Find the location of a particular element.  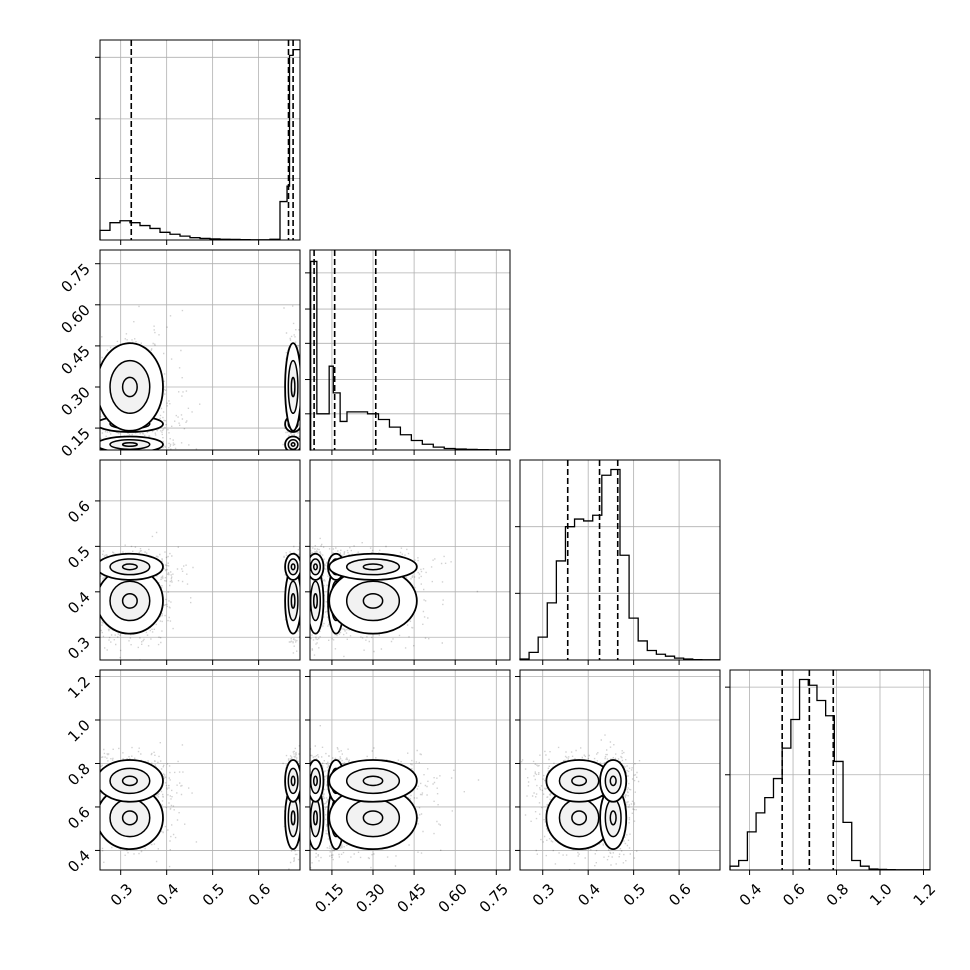

scatter-panel-3-2-frame is located at coordinates (410, 560).